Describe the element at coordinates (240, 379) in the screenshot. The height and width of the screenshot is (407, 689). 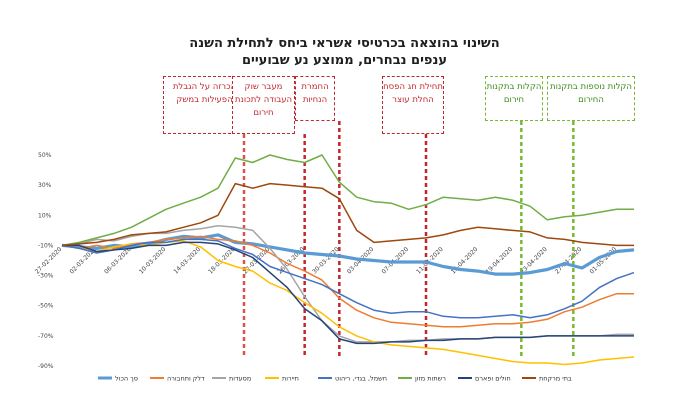
I see `legend-label: מסעדות` at that location.